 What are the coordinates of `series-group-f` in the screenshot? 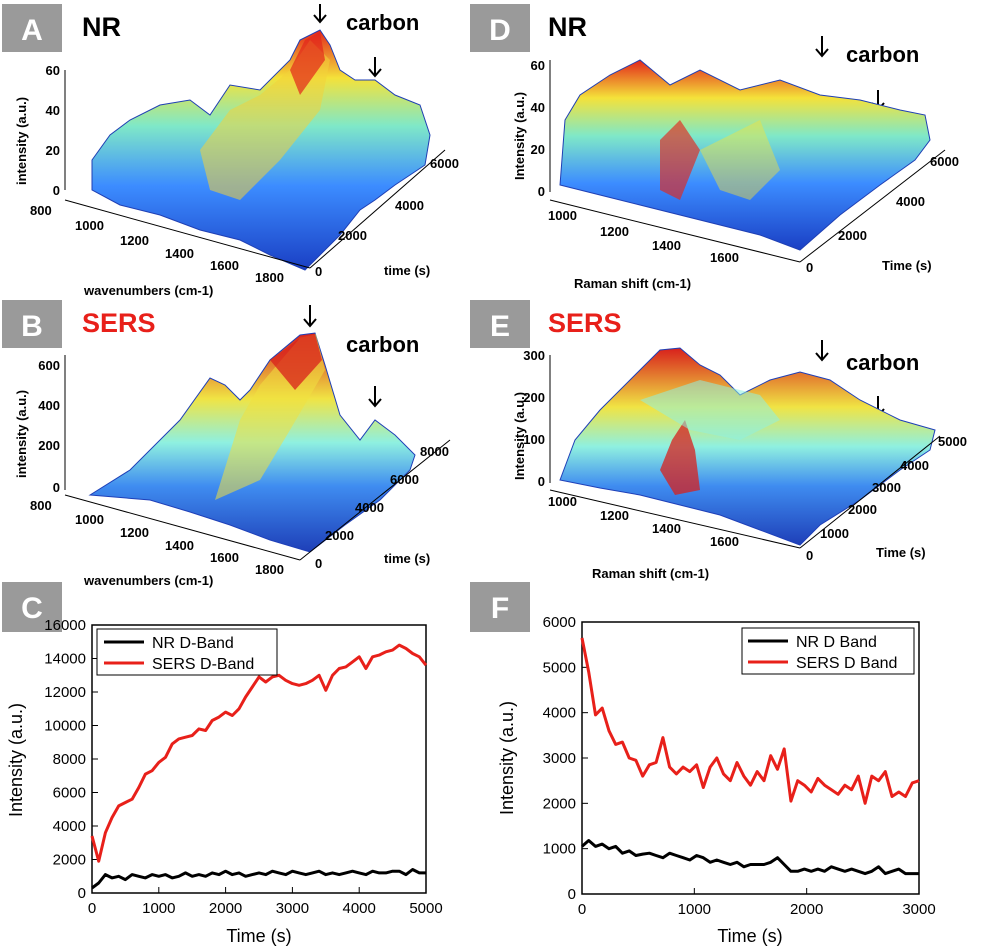 It's located at (750, 756).